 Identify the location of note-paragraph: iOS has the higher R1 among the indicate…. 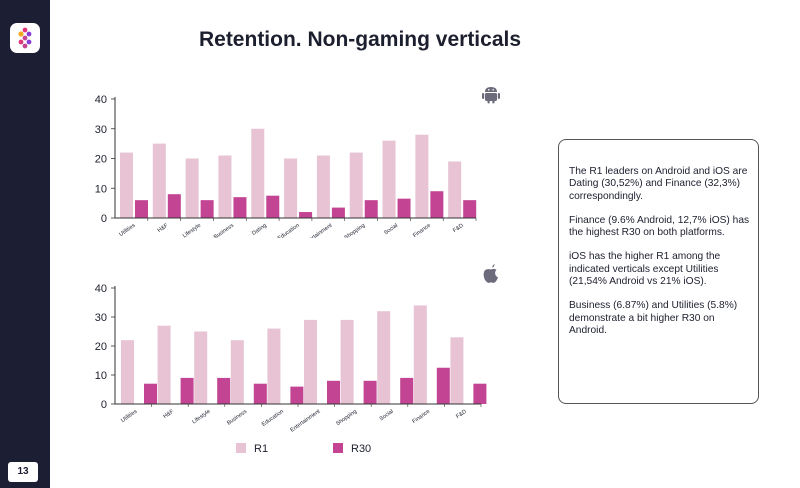
(645, 269).